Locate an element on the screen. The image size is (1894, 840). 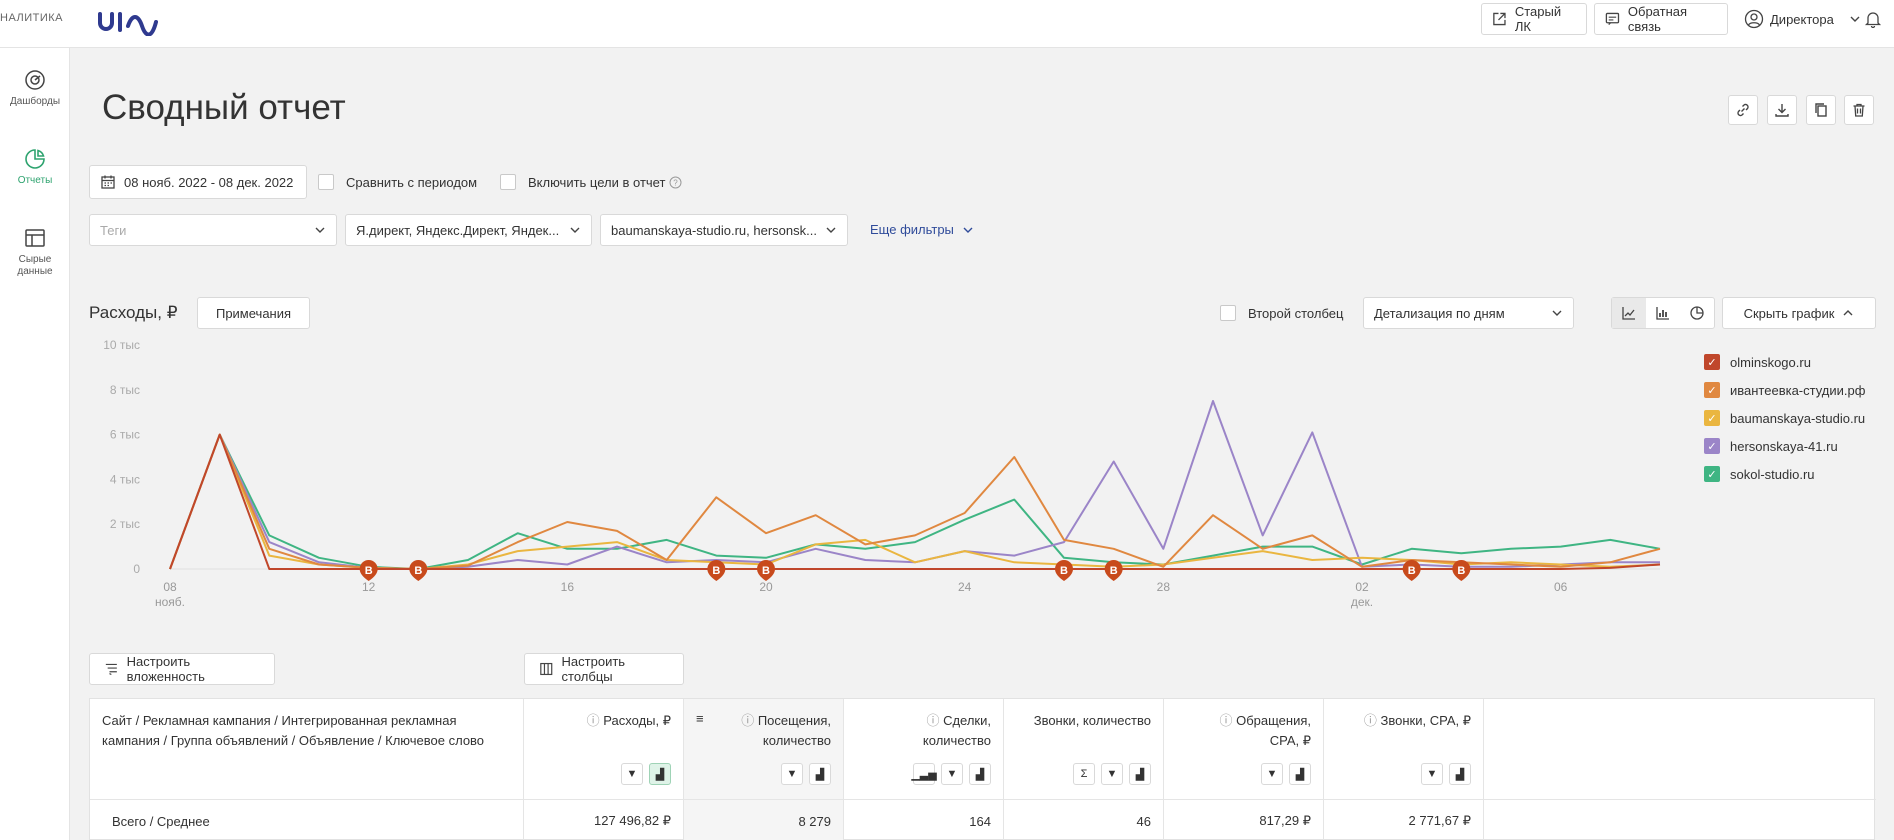
old-lk-button: Старый ЛК is located at coordinates (1534, 19).